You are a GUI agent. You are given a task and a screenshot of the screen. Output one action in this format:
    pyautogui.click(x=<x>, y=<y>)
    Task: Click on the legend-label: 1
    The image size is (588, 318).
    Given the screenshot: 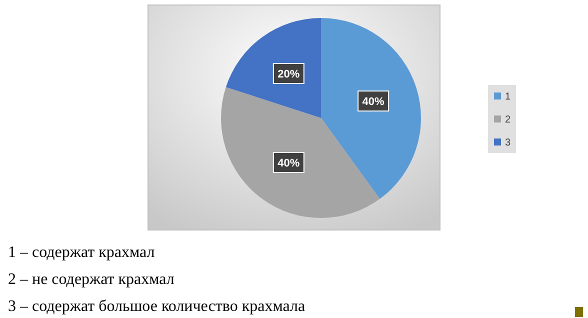 What is the action you would take?
    pyautogui.click(x=508, y=97)
    